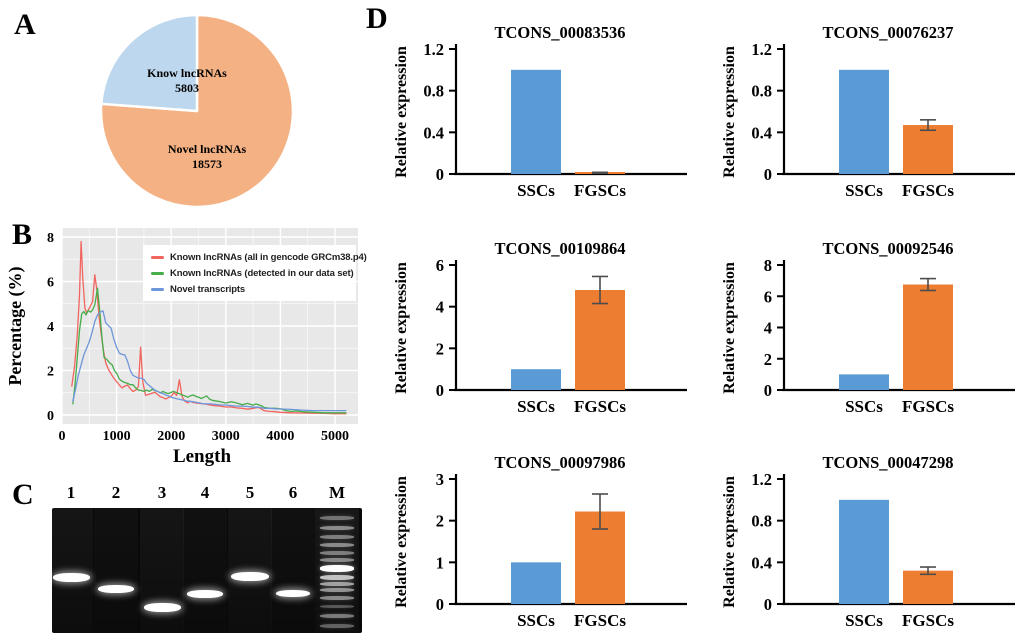 Image resolution: width=1019 pixels, height=644 pixels. Describe the element at coordinates (207, 157) in the screenshot. I see `pie-label-novel: Novel lncRNAs 18573` at that location.